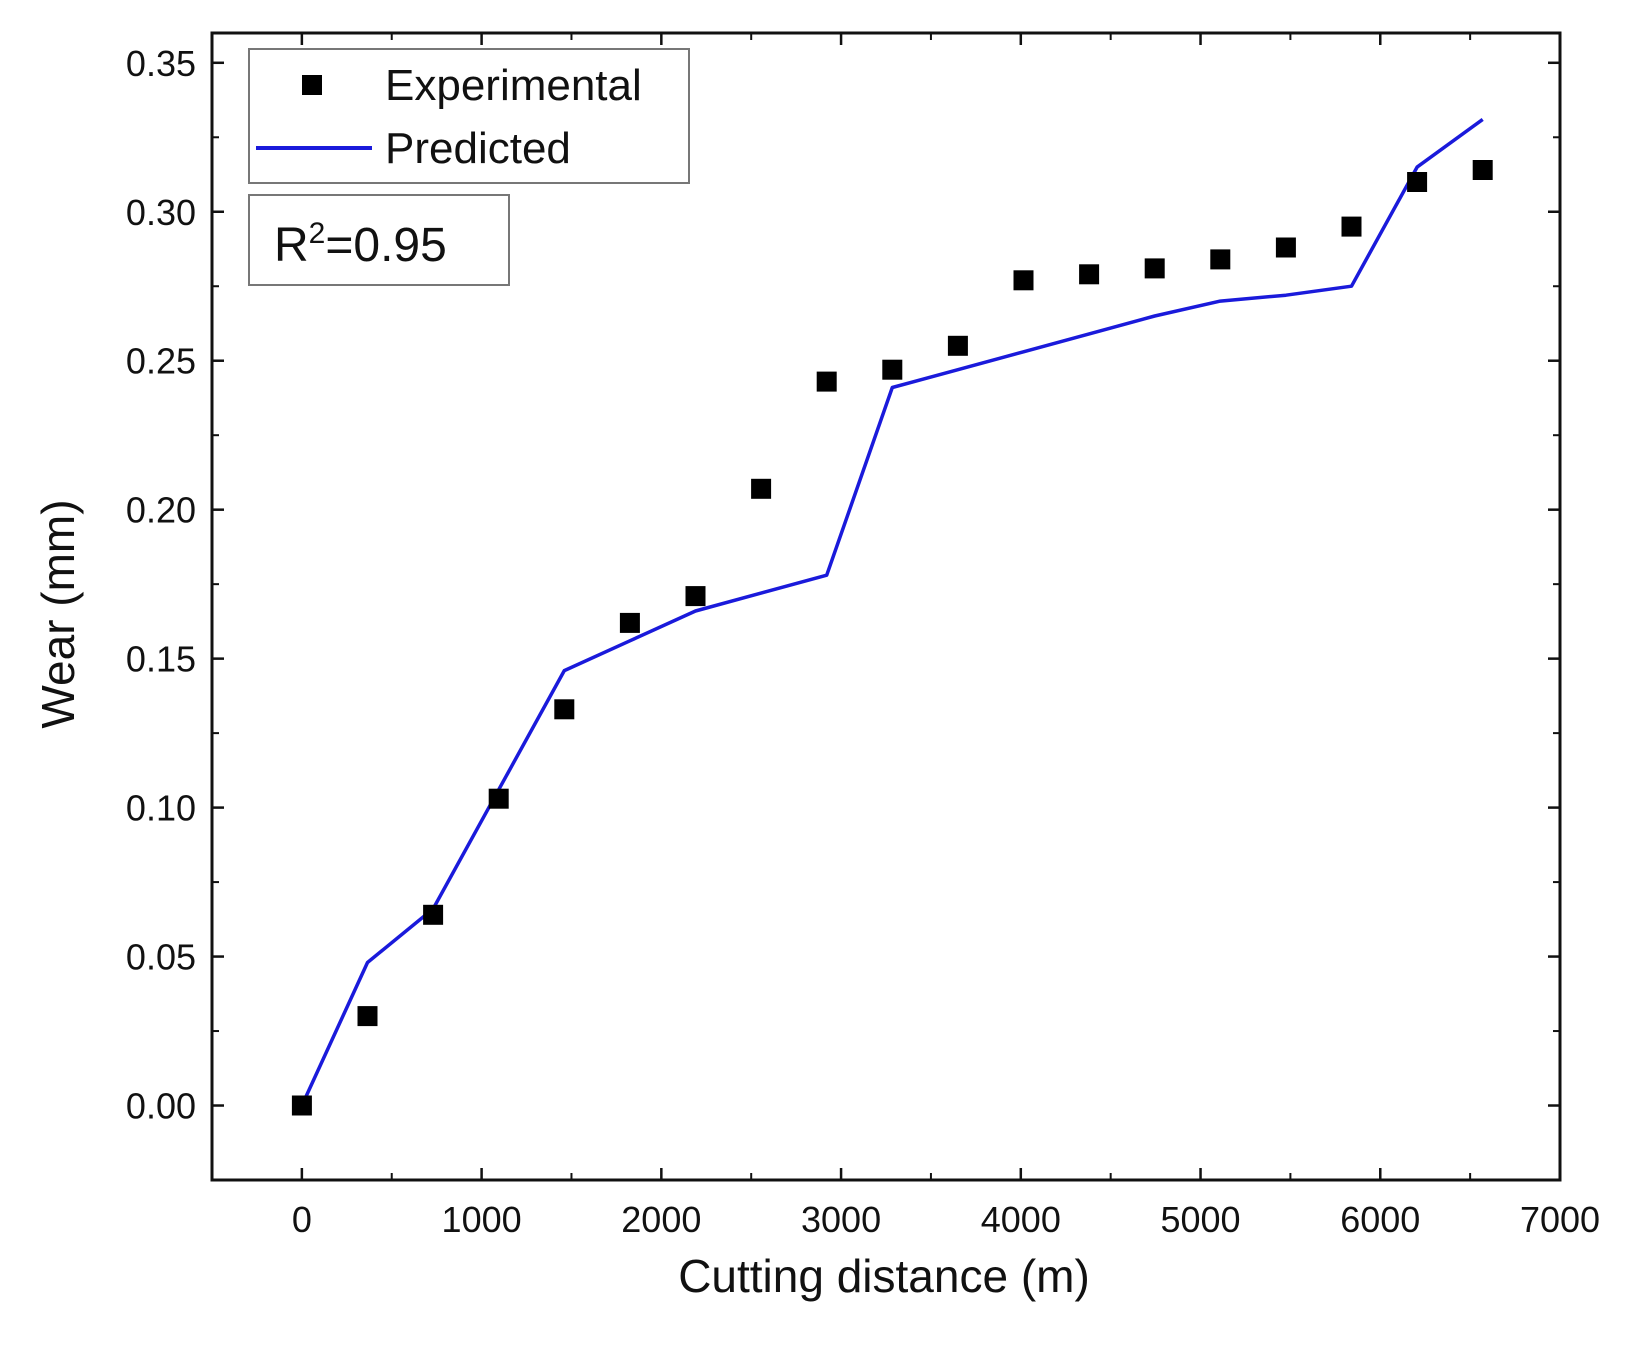  I want to click on legend: Experimental Predicted, so click(469, 116).